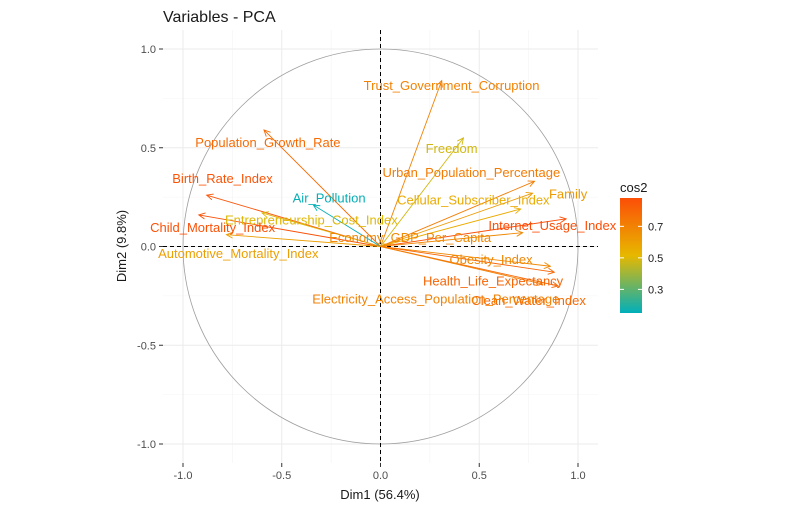  What do you see at coordinates (479, 476) in the screenshot?
I see `x-tick-label: 0.5` at bounding box center [479, 476].